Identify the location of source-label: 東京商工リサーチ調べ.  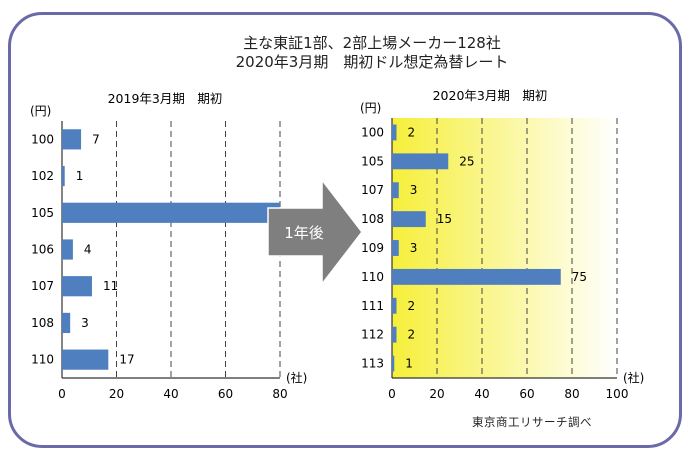
(532, 422).